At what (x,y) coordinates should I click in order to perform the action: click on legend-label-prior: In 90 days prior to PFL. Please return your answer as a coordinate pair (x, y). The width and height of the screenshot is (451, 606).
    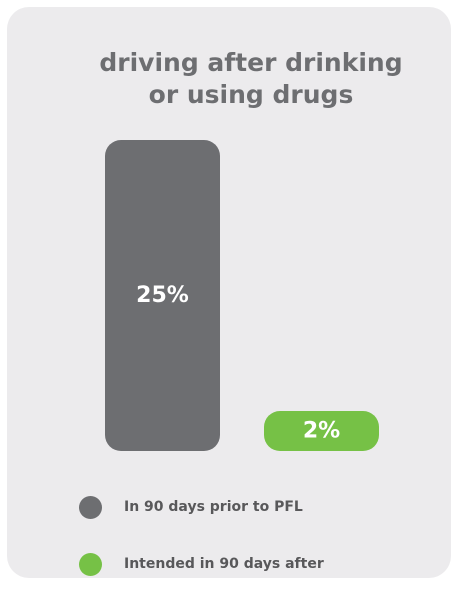
    Looking at the image, I should click on (213, 507).